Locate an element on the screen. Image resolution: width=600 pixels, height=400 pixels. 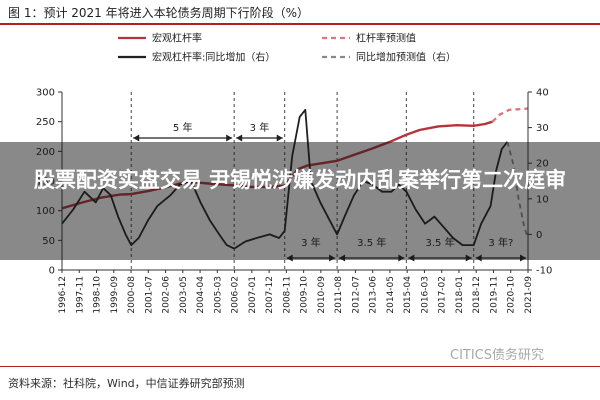
annotation-label: 3 年 is located at coordinates (260, 127).